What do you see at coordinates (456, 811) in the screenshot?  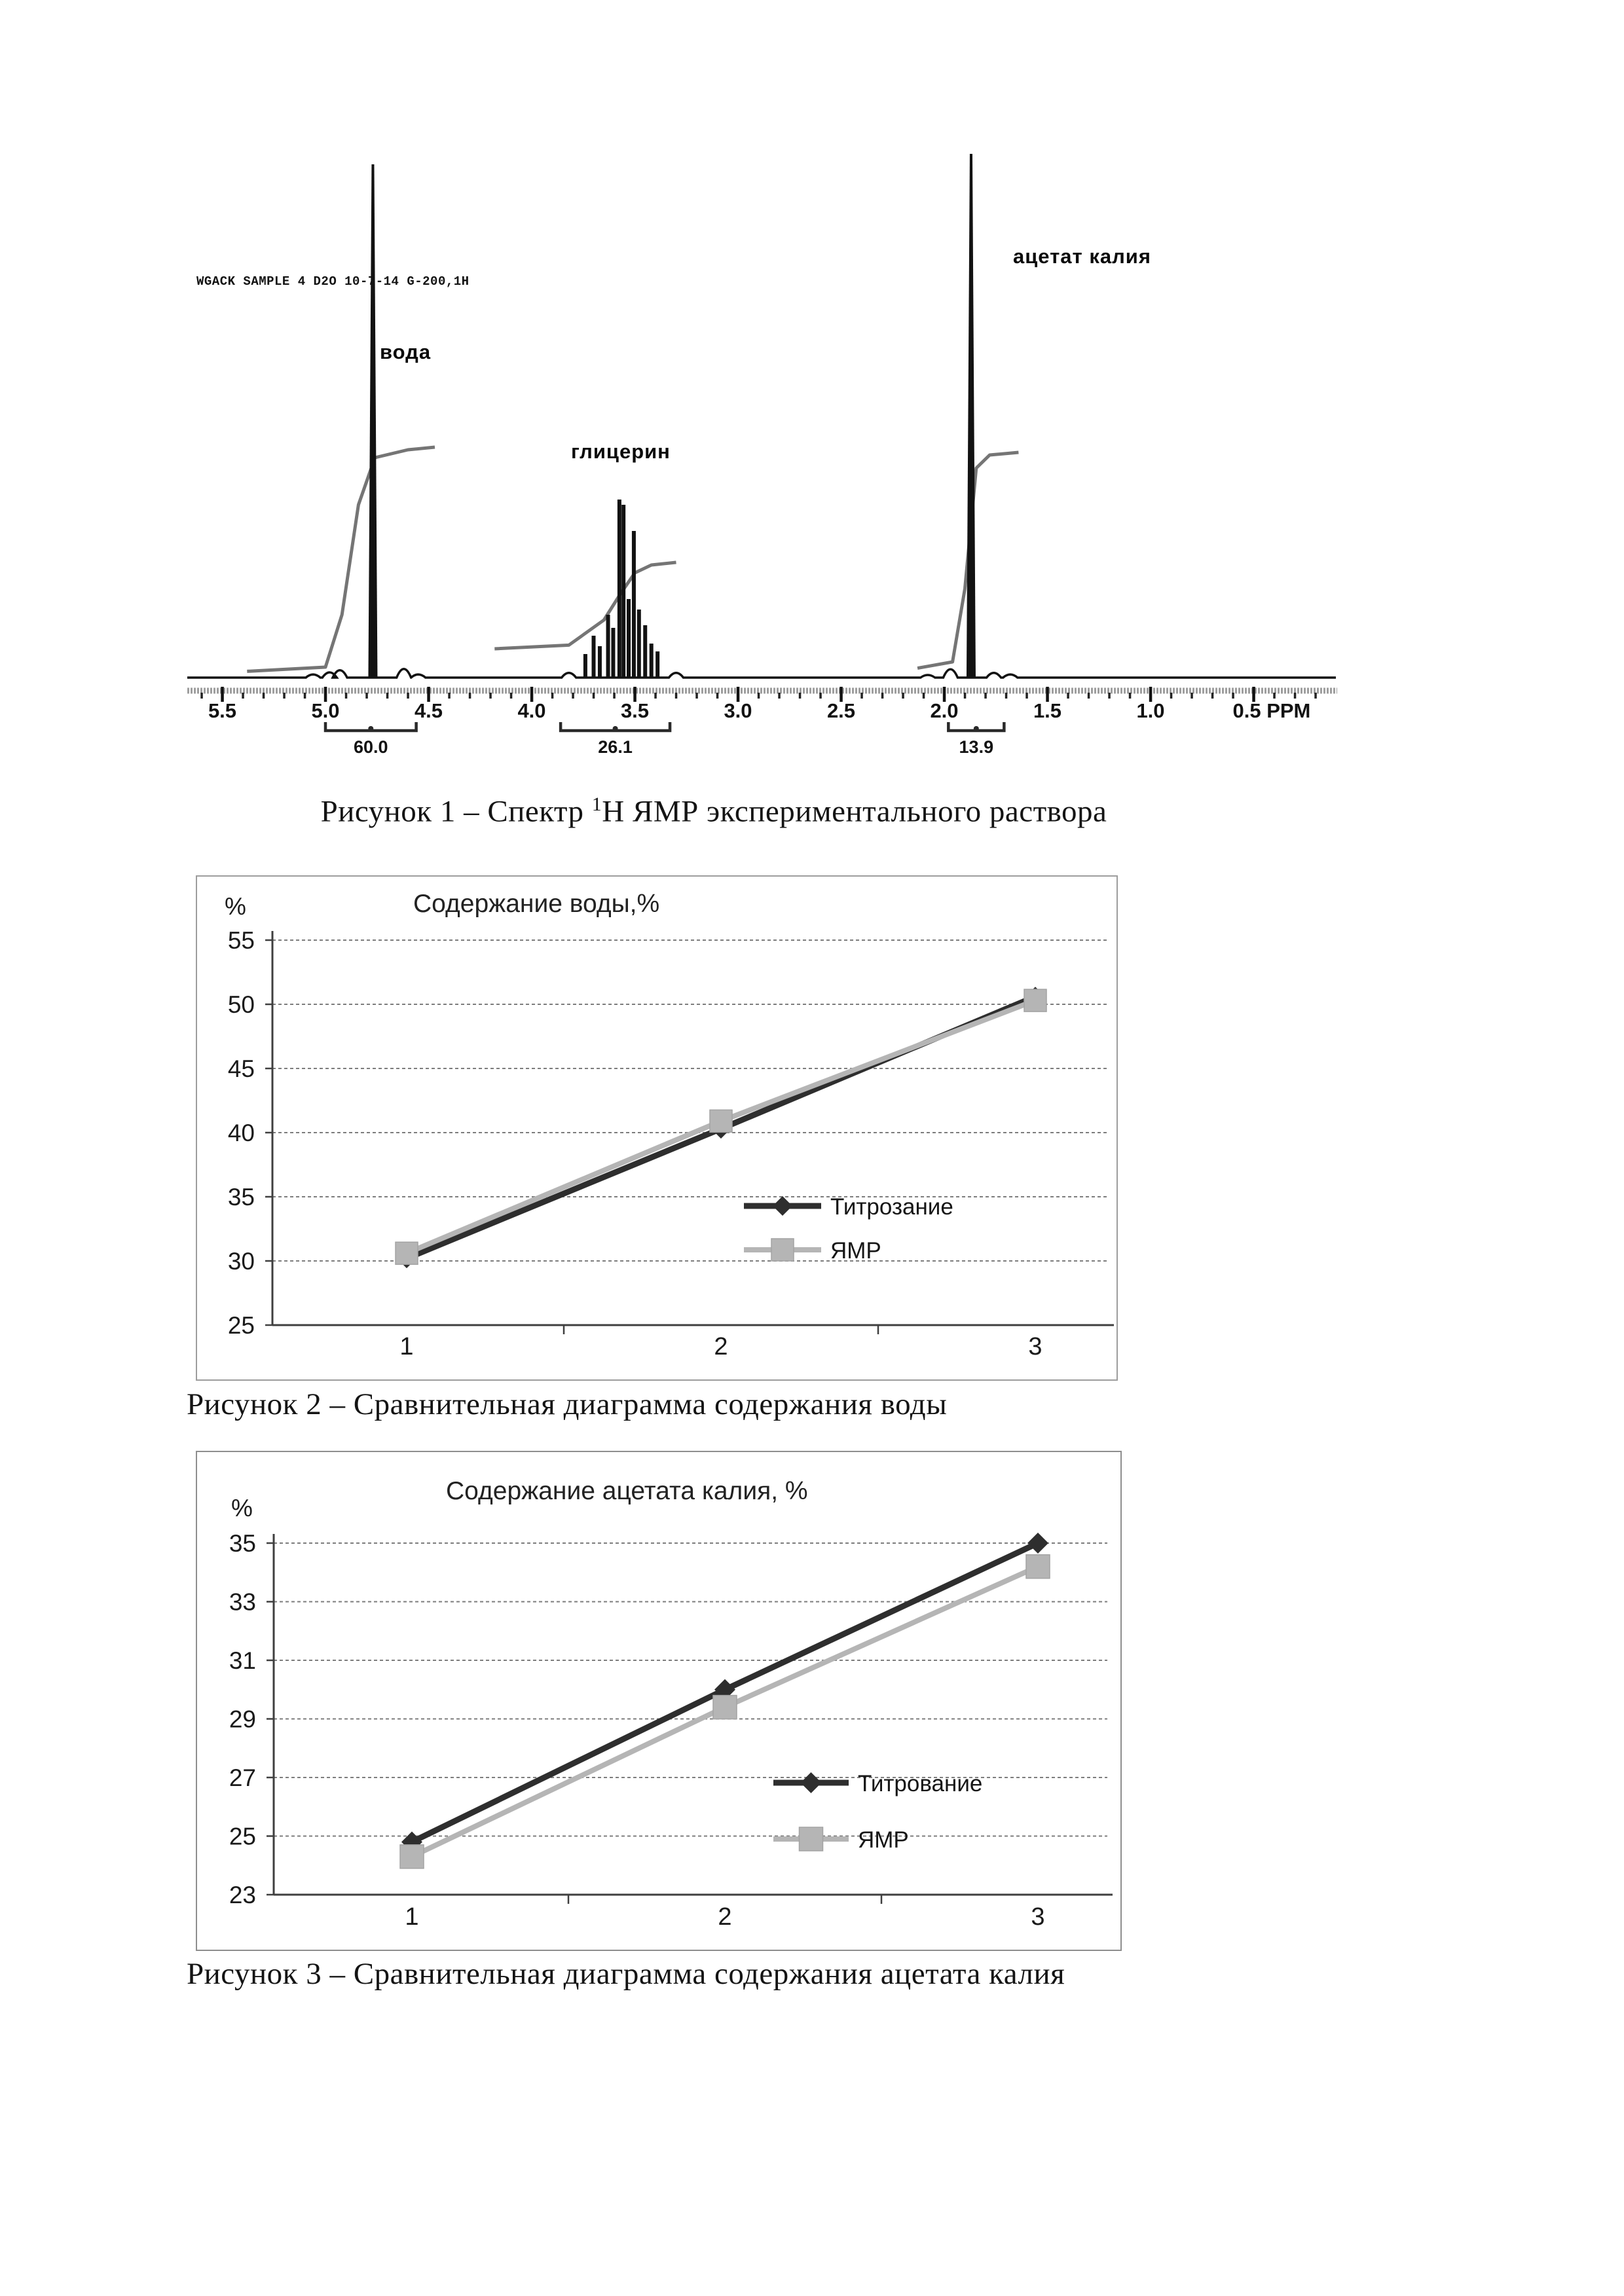 I see `figure1-caption-prefix: Рисунок 1 – Спектр` at bounding box center [456, 811].